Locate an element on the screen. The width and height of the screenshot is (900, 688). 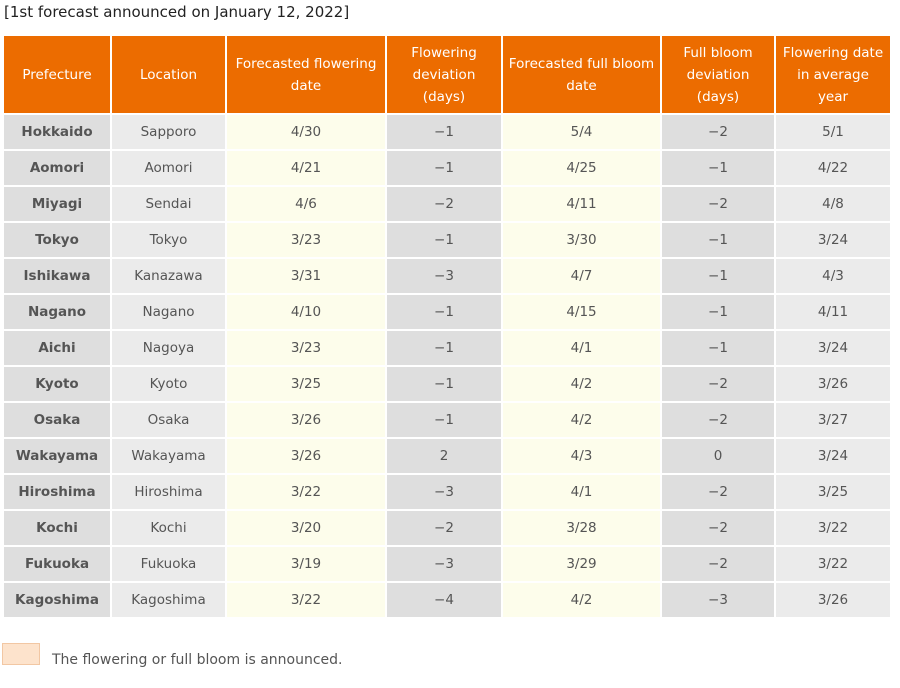
cell-prefecture: Kagoshima is located at coordinates (57, 600).